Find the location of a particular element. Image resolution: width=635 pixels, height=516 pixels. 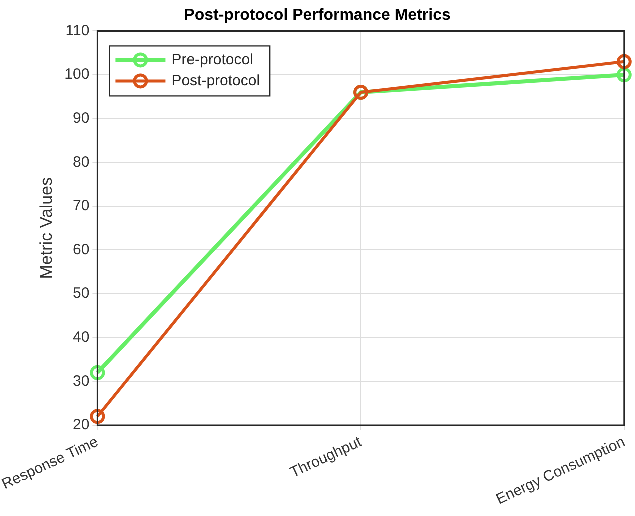

y-tick-label: 90 is located at coordinates (81, 118).